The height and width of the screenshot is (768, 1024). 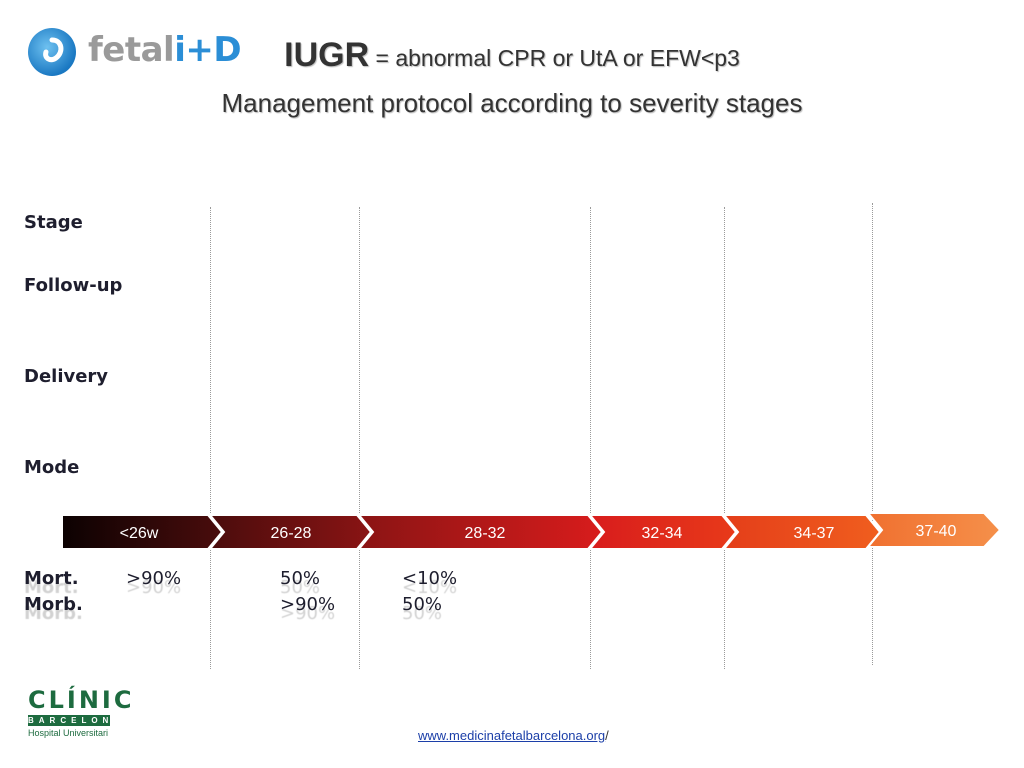 What do you see at coordinates (165, 50) in the screenshot?
I see `logo-text: fetali+D` at bounding box center [165, 50].